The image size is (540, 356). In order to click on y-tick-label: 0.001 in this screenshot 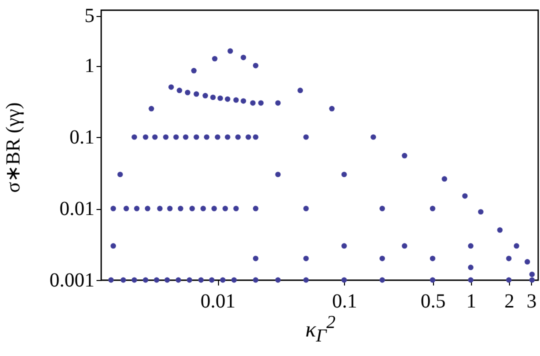, I will do `click(72, 281)`.